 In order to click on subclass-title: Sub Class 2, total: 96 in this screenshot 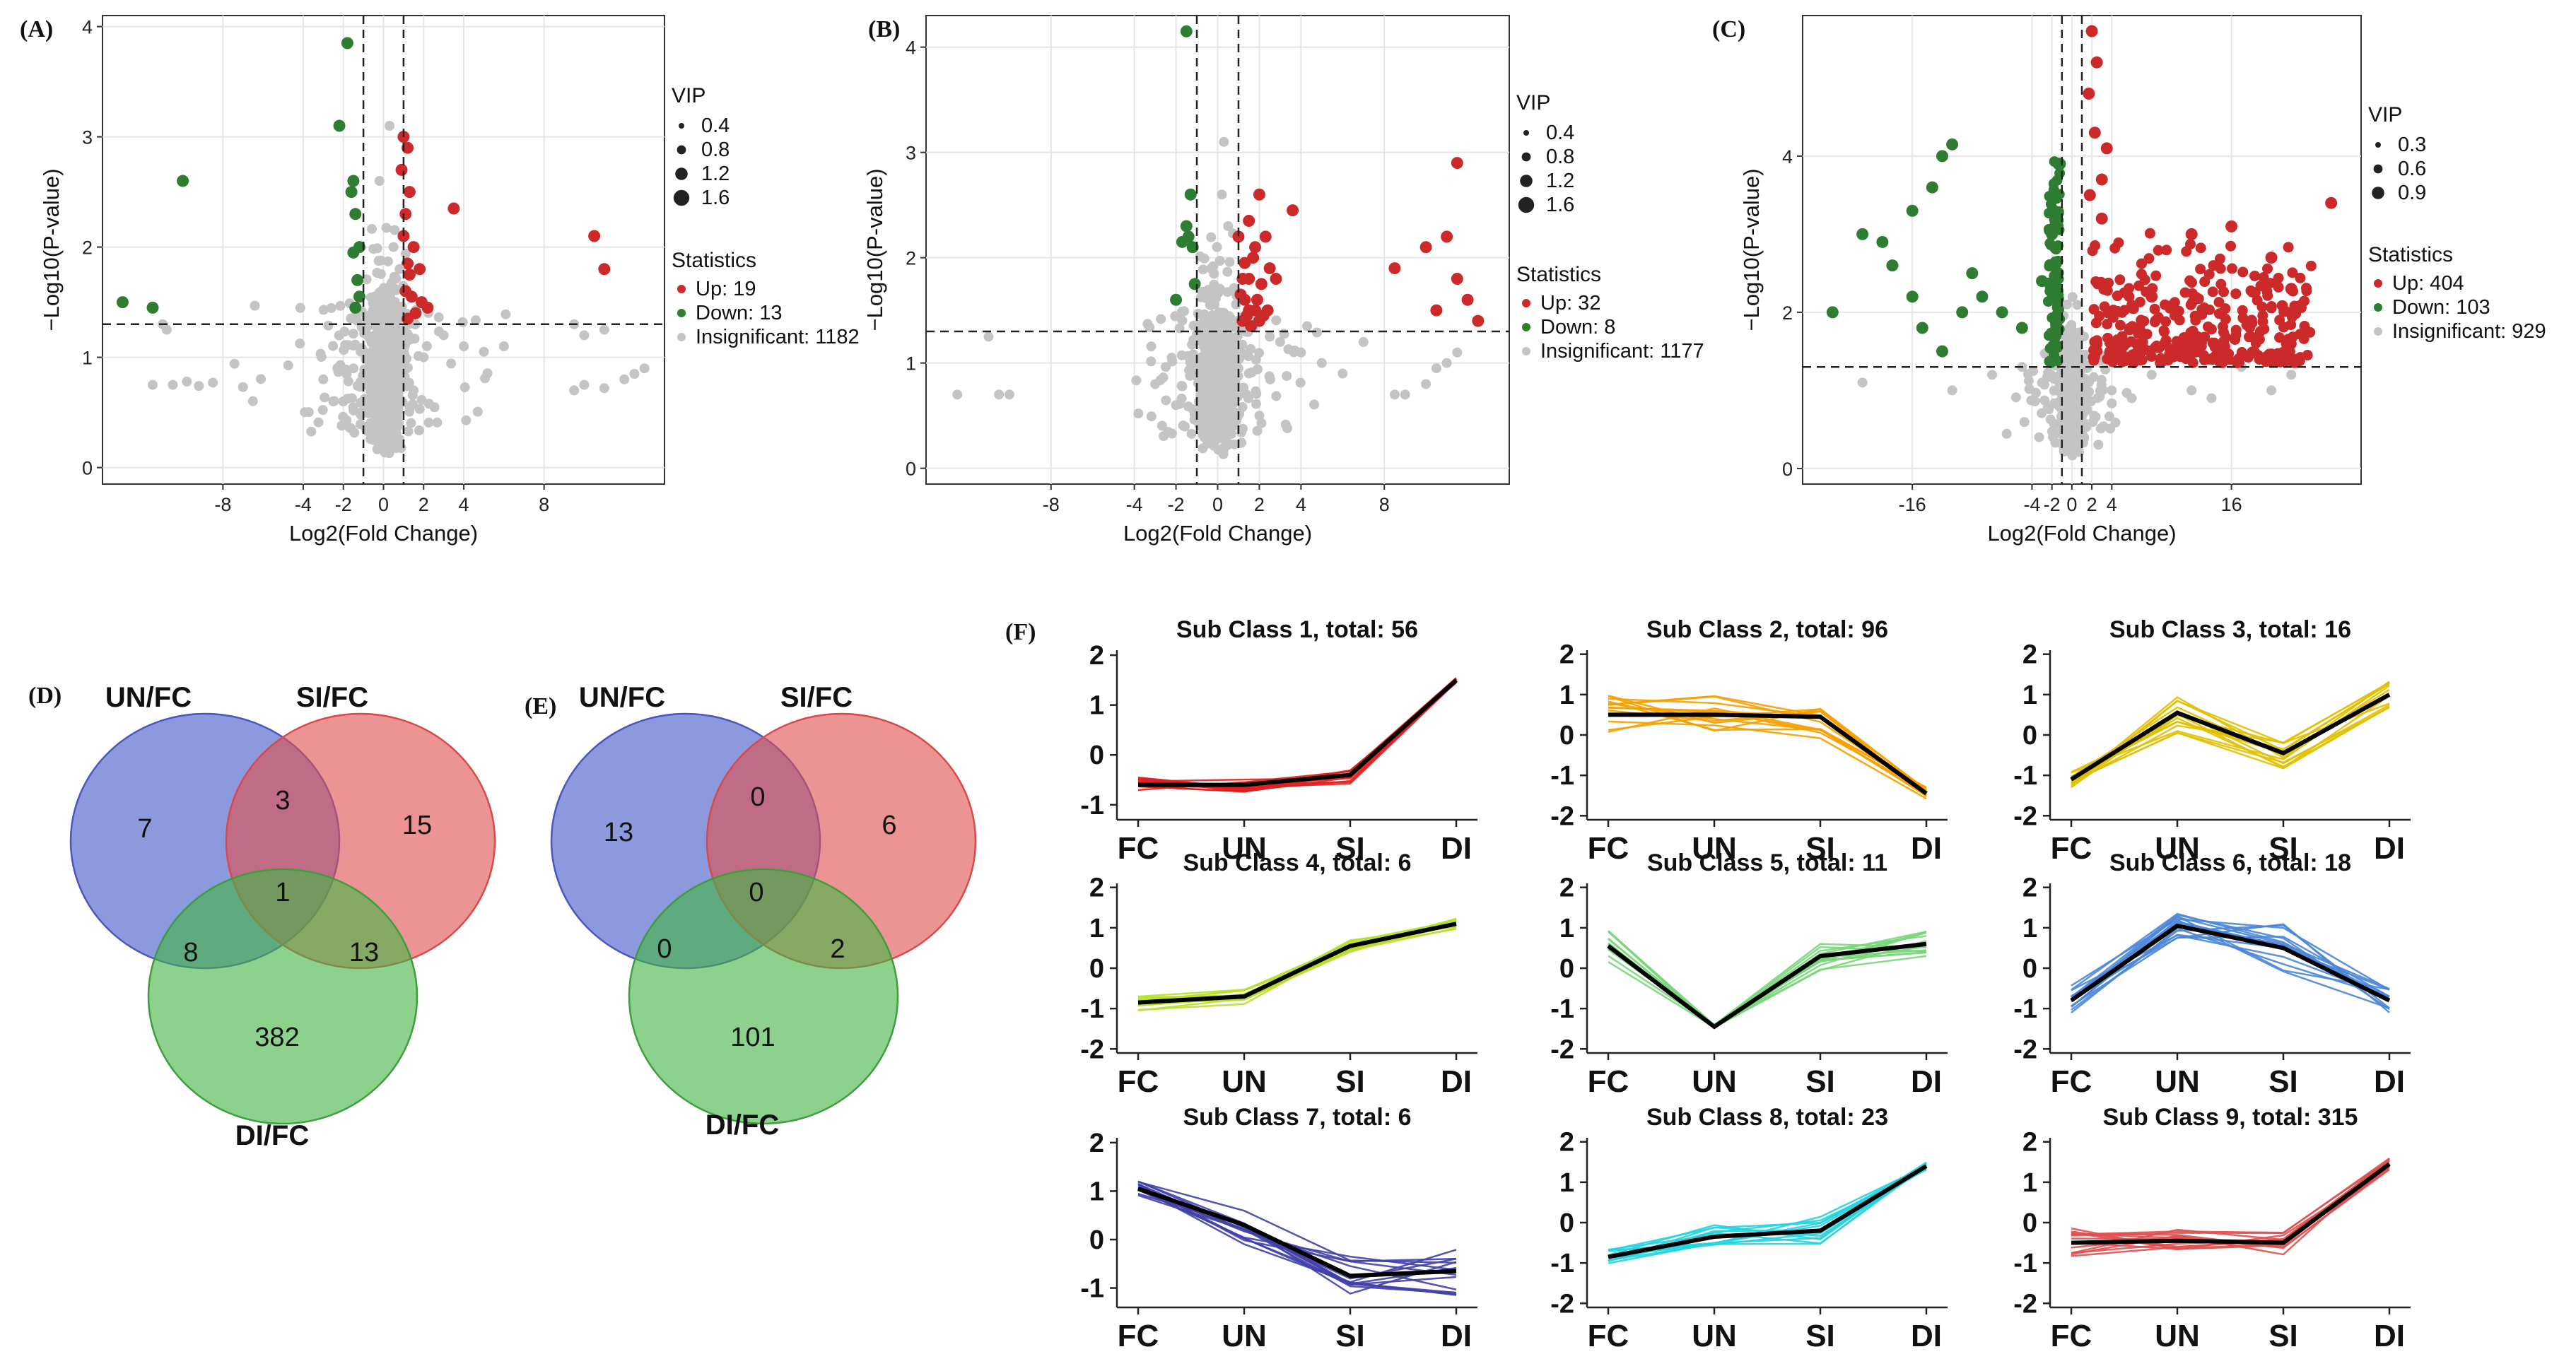, I will do `click(1767, 630)`.